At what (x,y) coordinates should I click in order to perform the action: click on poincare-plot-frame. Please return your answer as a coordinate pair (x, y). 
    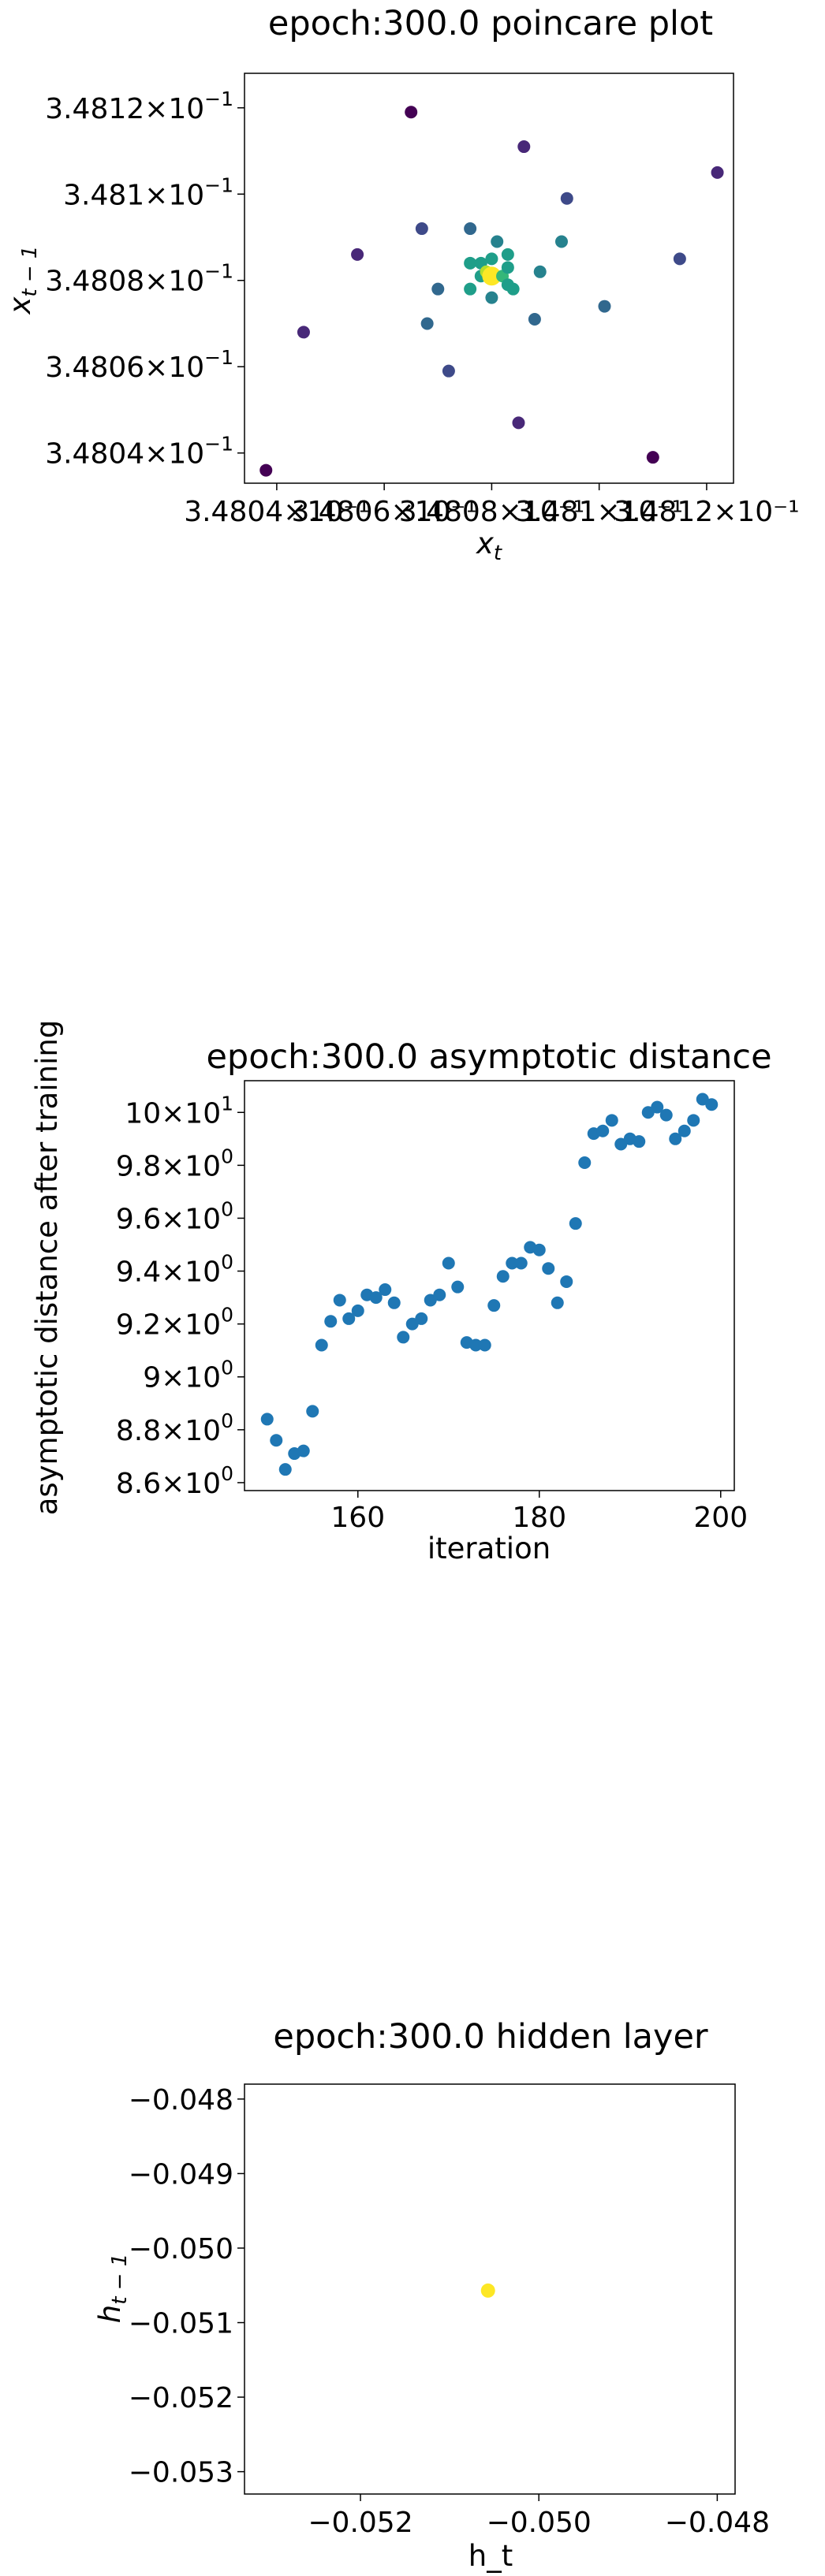
    Looking at the image, I should click on (489, 278).